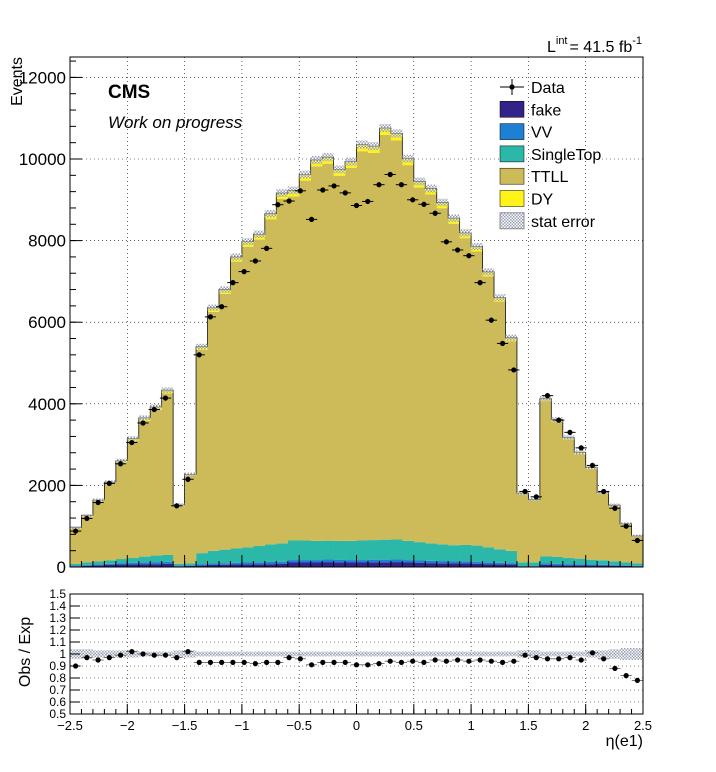  What do you see at coordinates (185, 725) in the screenshot?
I see `ratio-xtick-label: −1.5` at bounding box center [185, 725].